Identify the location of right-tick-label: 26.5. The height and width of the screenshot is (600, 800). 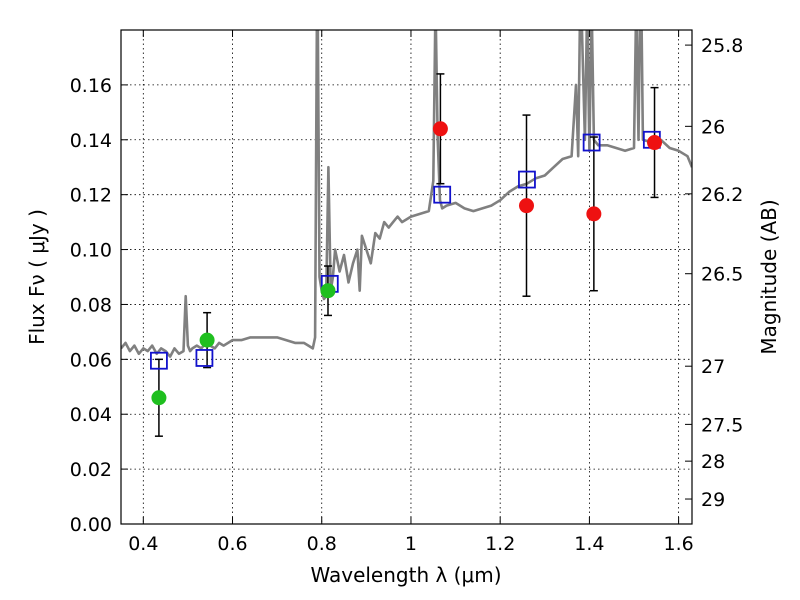
(722, 275).